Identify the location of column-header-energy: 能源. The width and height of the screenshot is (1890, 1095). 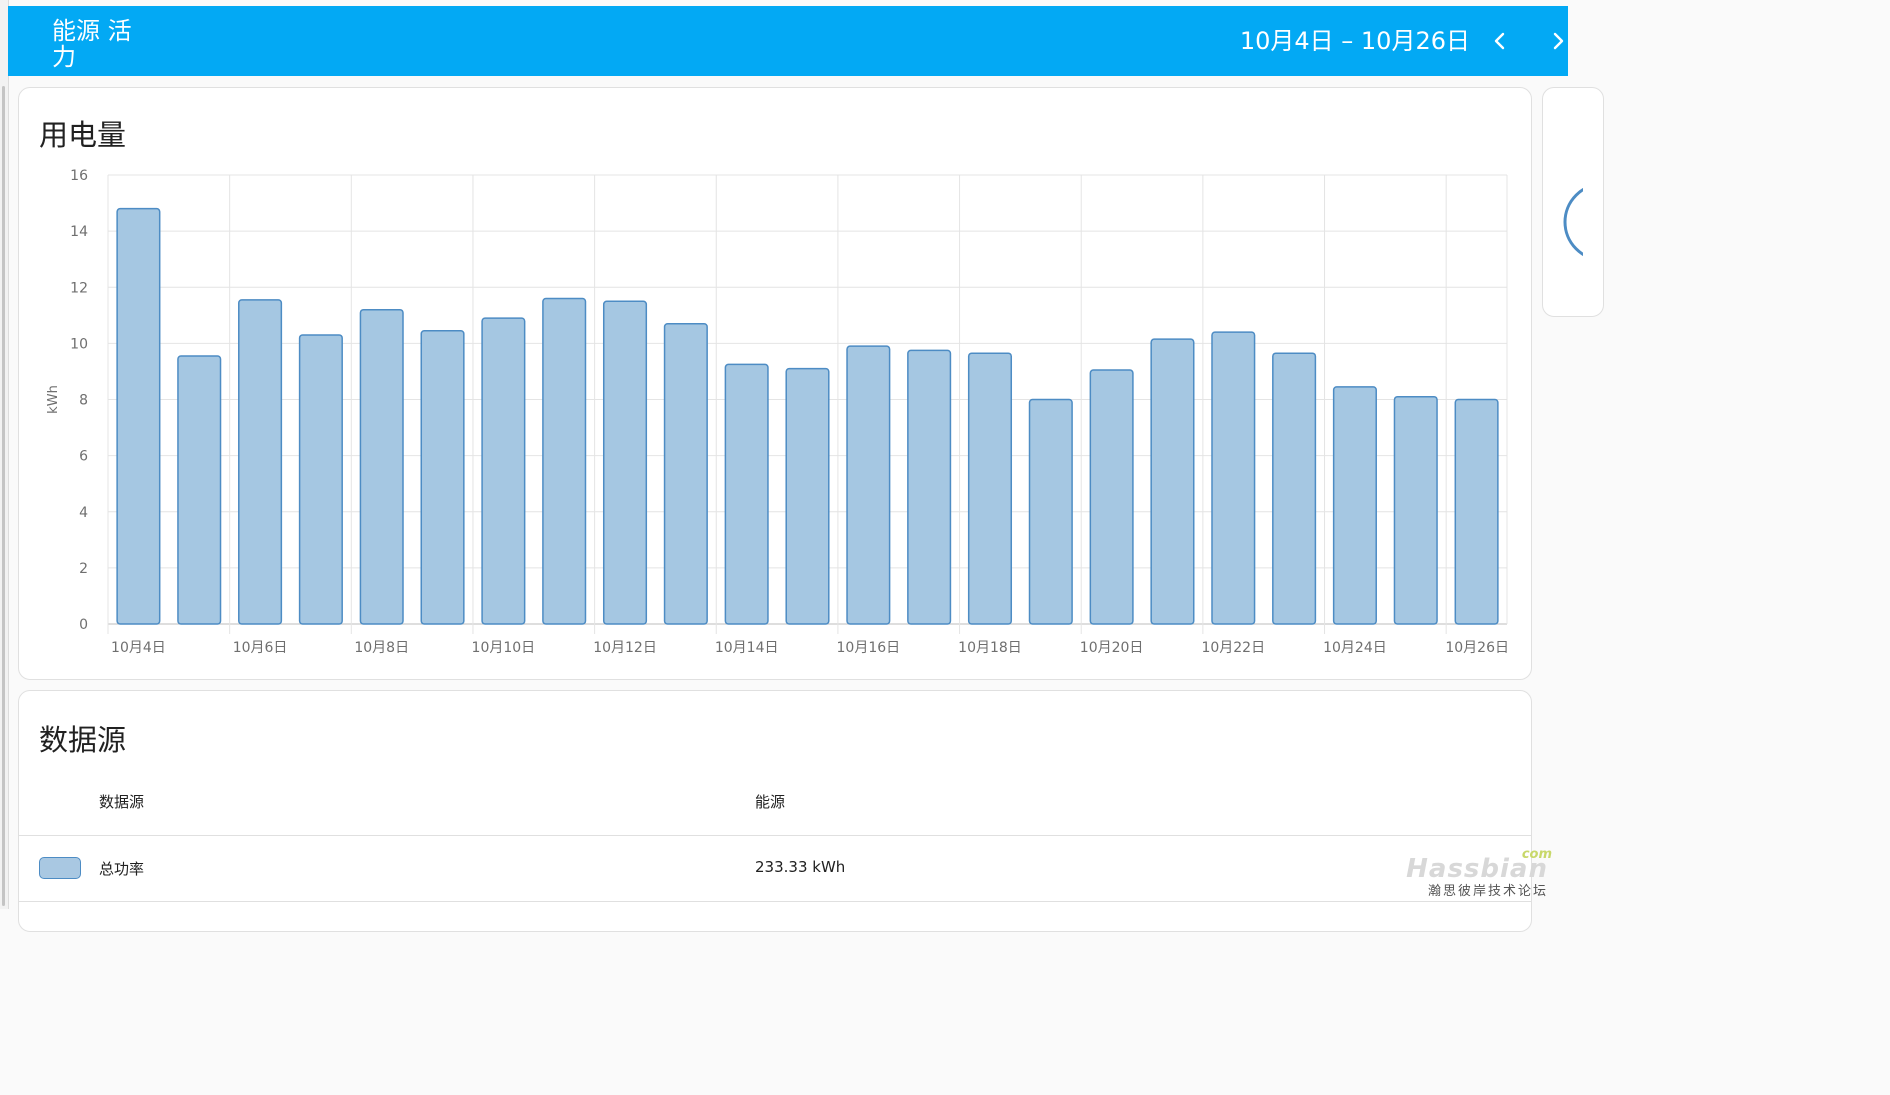
(770, 802).